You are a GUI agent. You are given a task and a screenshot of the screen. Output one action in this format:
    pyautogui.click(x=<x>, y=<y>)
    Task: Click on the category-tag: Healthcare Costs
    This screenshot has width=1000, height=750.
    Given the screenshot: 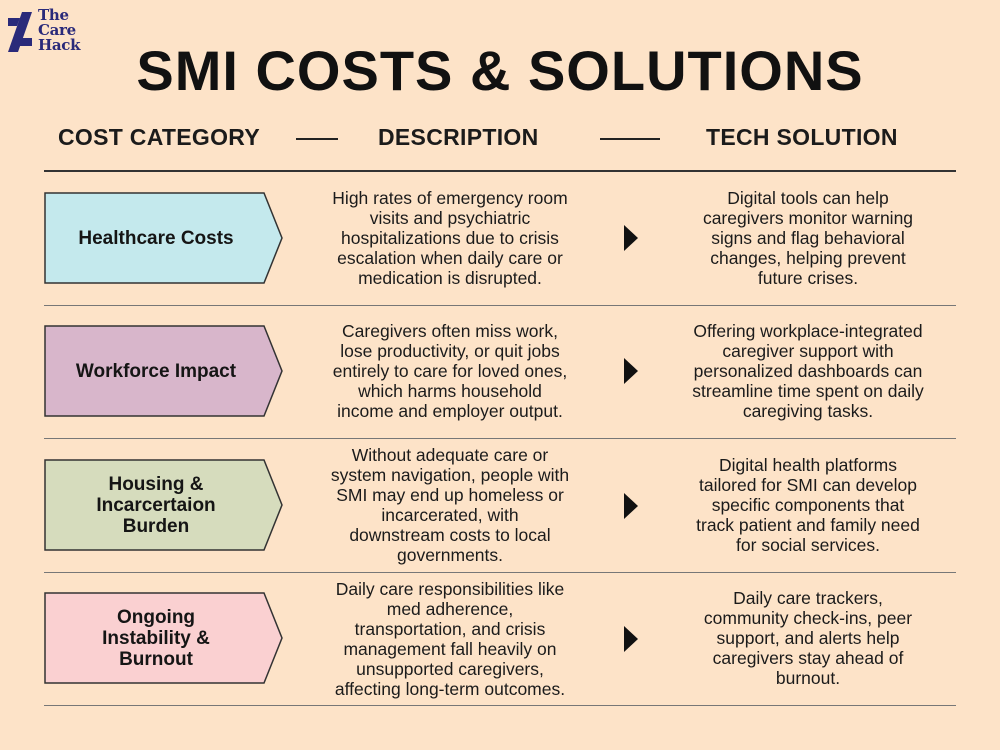 What is the action you would take?
    pyautogui.click(x=164, y=238)
    